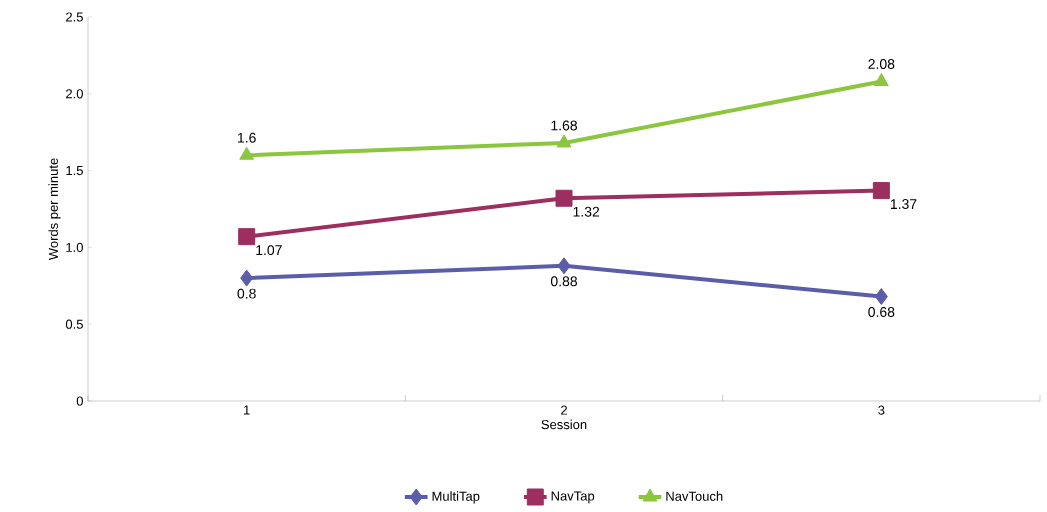 The height and width of the screenshot is (512, 1047). What do you see at coordinates (564, 410) in the screenshot?
I see `x-tick-label: 2` at bounding box center [564, 410].